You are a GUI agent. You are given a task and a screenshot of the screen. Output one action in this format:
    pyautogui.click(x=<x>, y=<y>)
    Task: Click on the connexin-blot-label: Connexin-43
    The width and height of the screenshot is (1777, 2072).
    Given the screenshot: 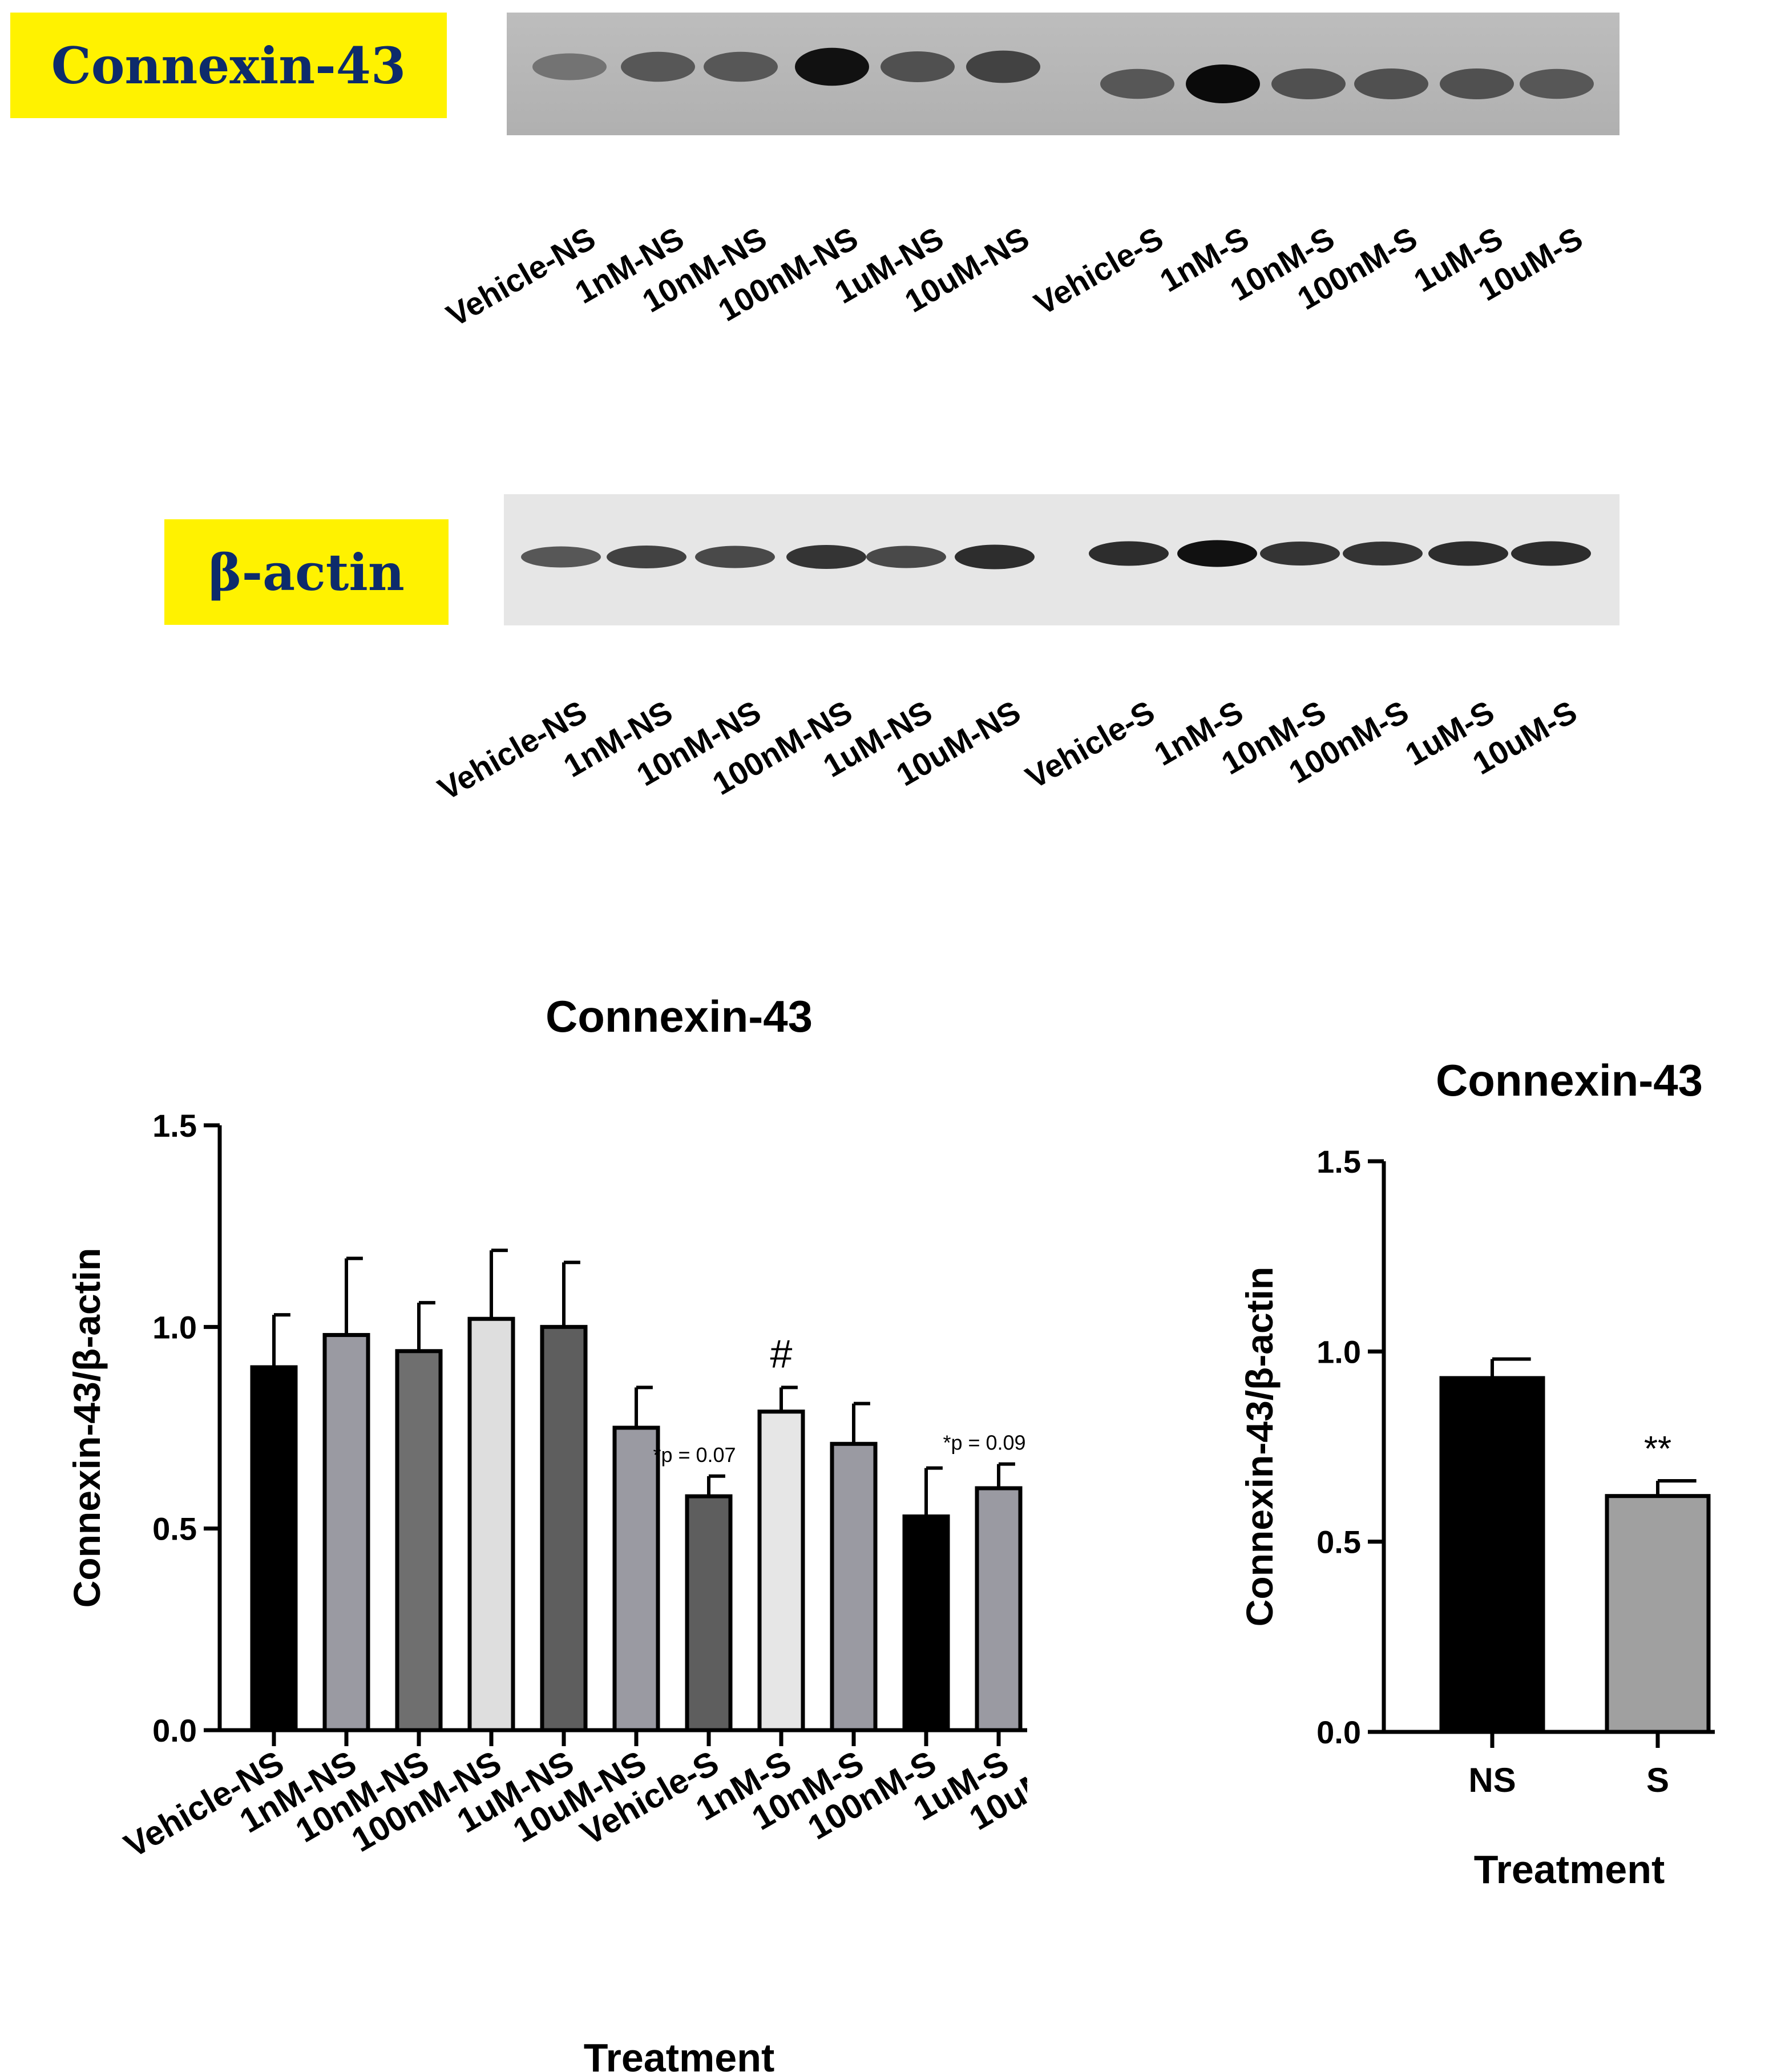 What is the action you would take?
    pyautogui.click(x=228, y=65)
    